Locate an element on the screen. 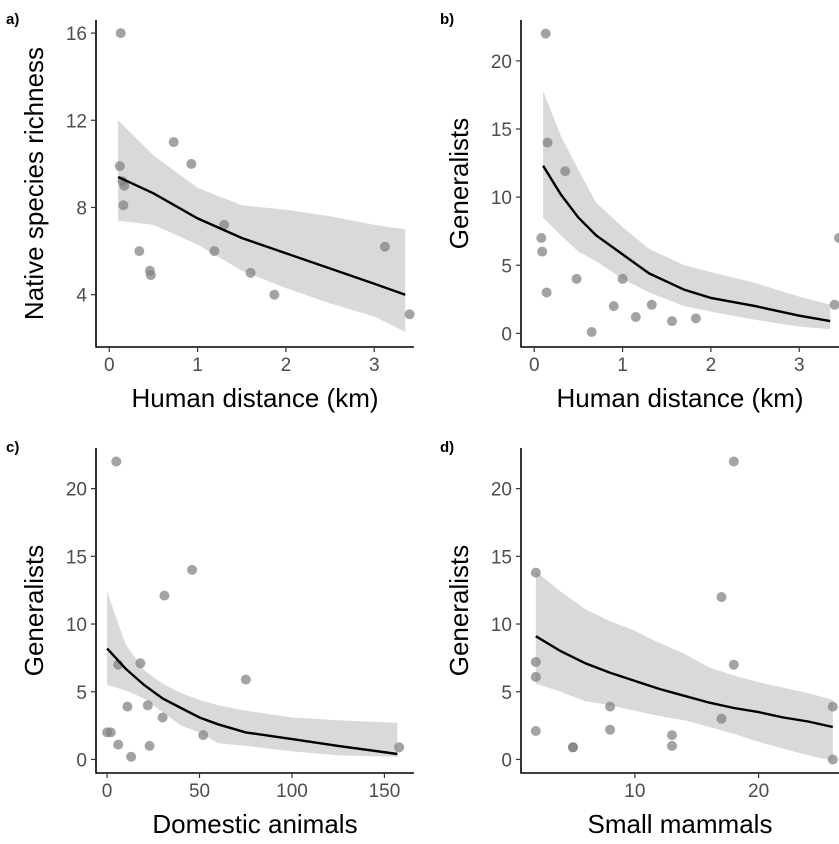  x-tick-label: 10 is located at coordinates (634, 791).